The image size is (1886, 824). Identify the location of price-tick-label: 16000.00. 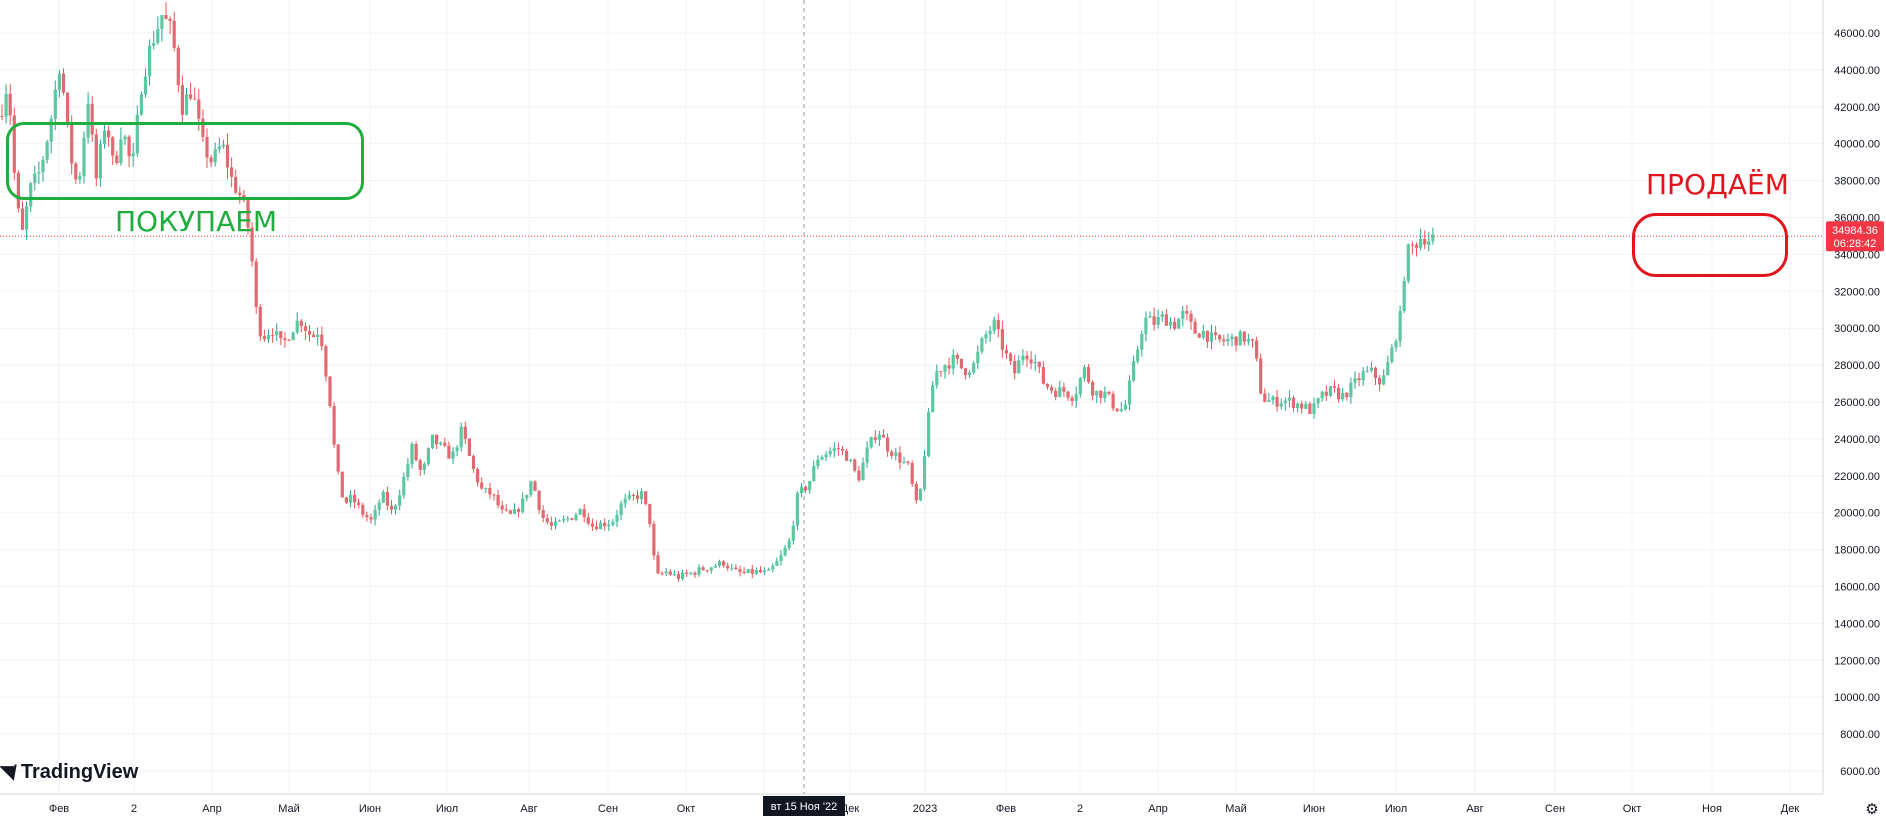
(1857, 588).